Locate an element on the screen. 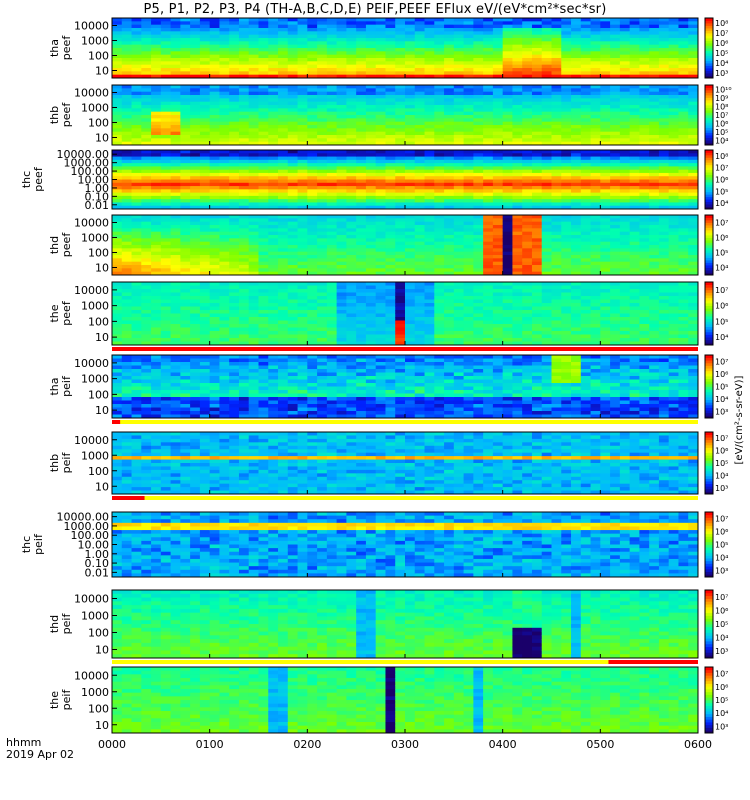 Image resolution: width=750 pixels, height=800 pixels. y-tick-label: 0.10 is located at coordinates (97, 196).